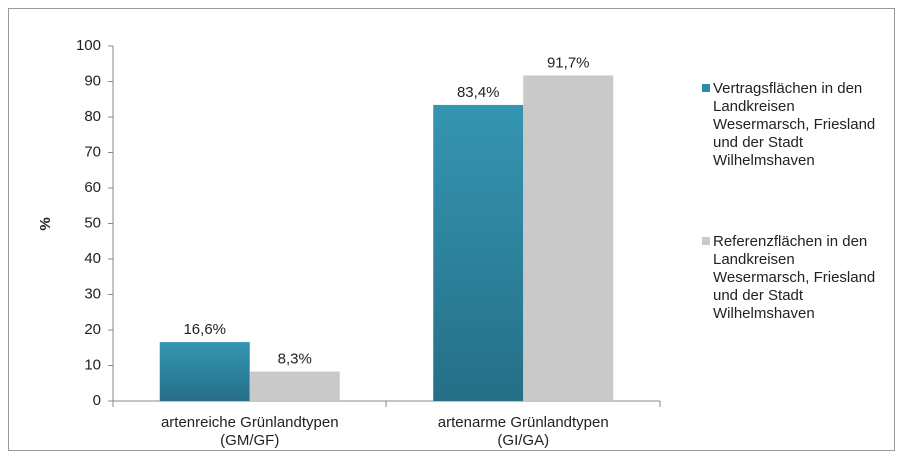  Describe the element at coordinates (478, 92) in the screenshot. I see `data-label: 83,4%` at that location.